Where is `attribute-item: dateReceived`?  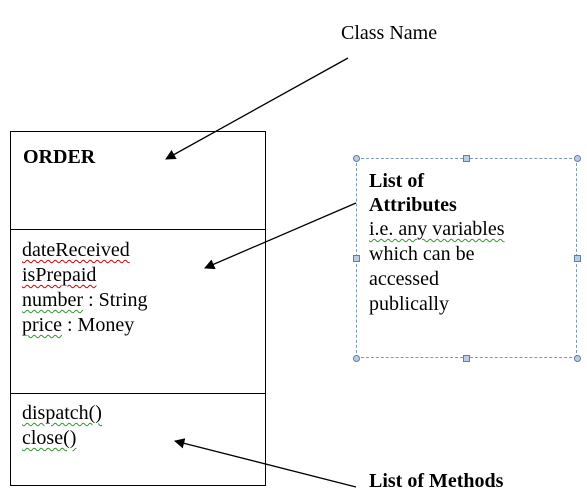
attribute-item: dateReceived is located at coordinates (76, 250).